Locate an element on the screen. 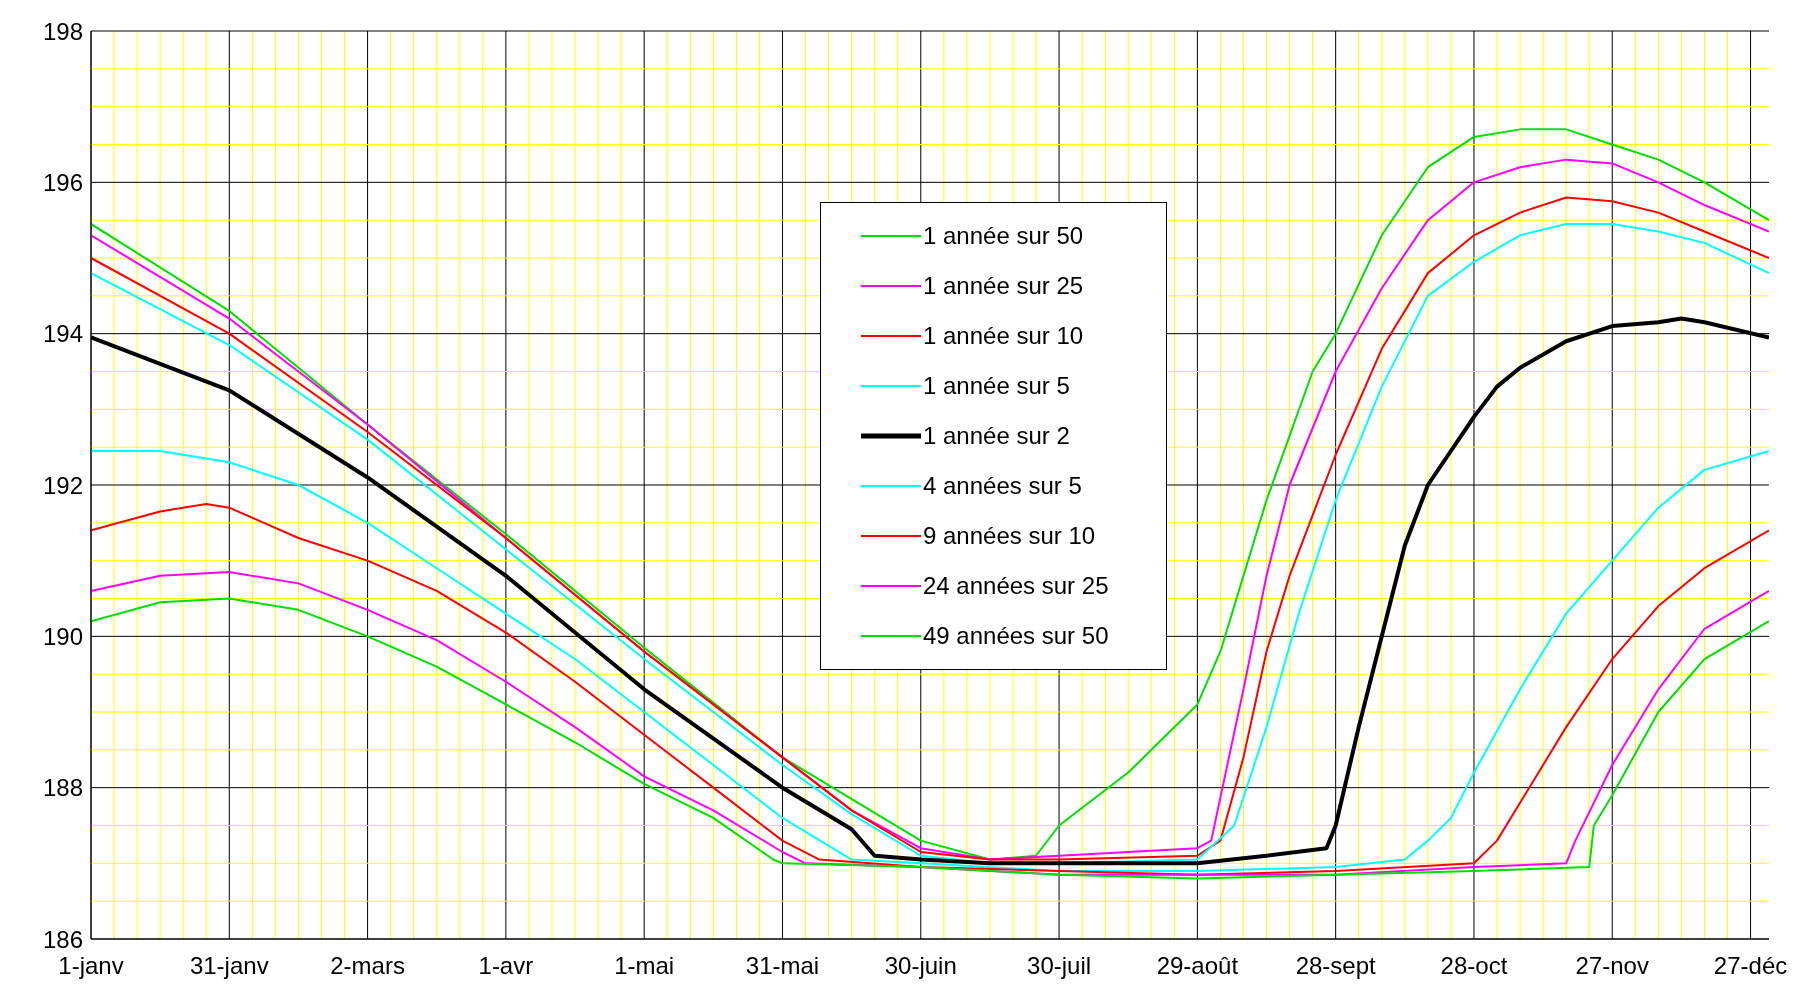 The height and width of the screenshot is (1007, 1807). legend-label: 4 années sur 5 is located at coordinates (1002, 486).